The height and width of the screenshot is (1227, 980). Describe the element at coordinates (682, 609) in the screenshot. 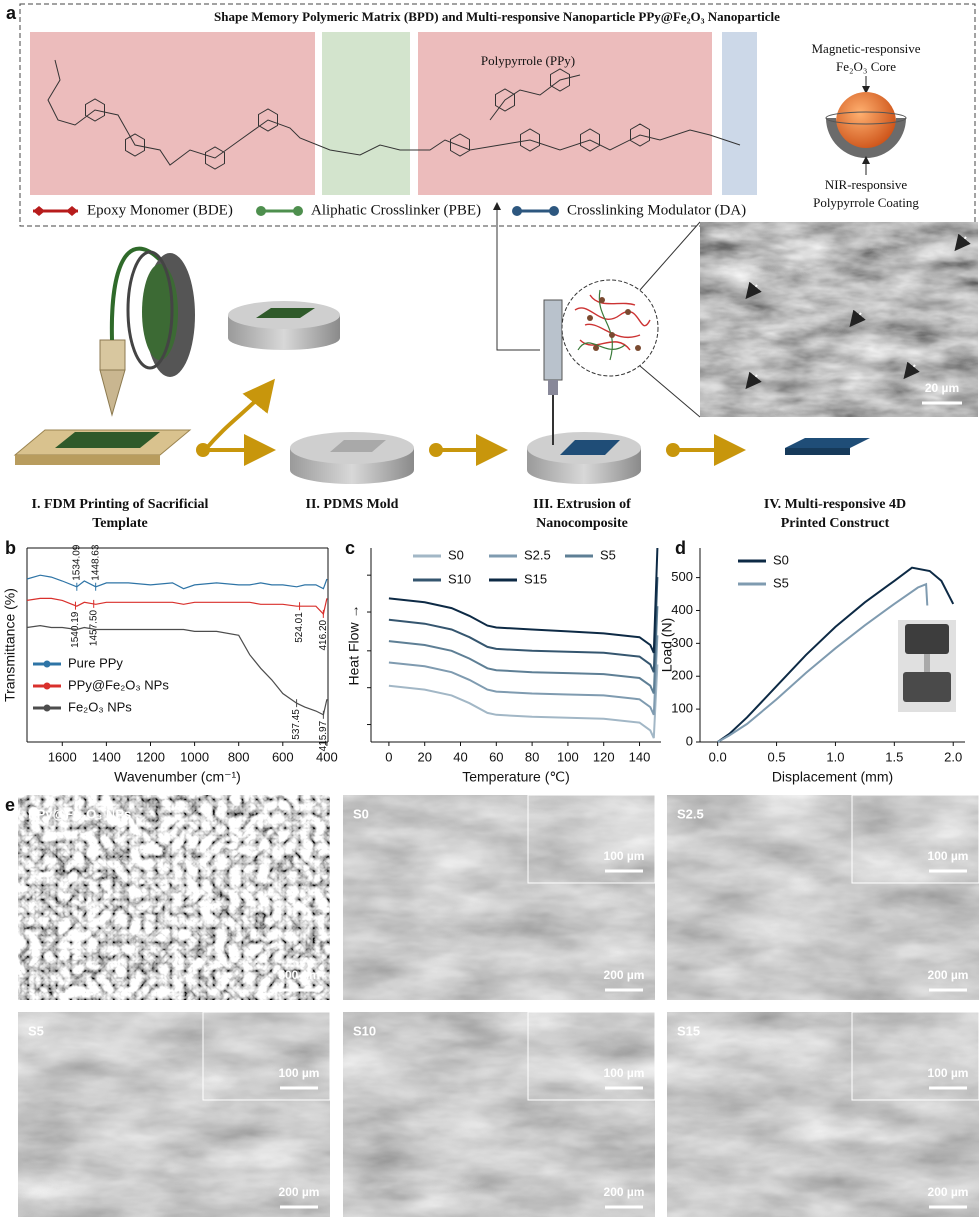

I see `y-tick-label: 400` at that location.